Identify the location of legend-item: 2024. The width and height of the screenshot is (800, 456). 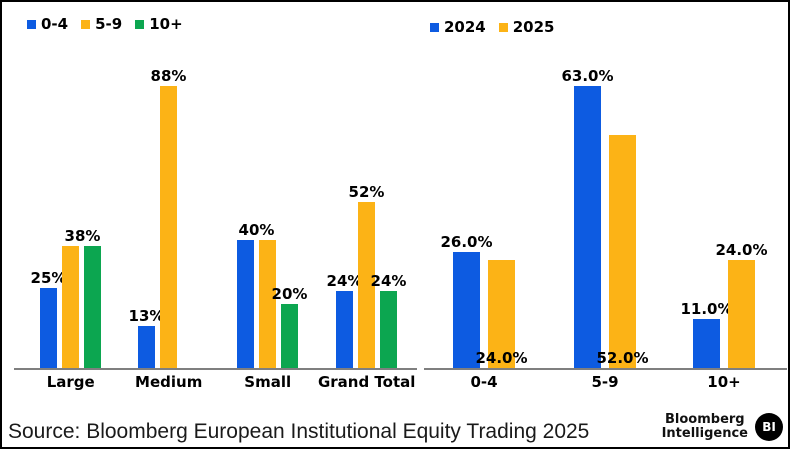
(458, 27).